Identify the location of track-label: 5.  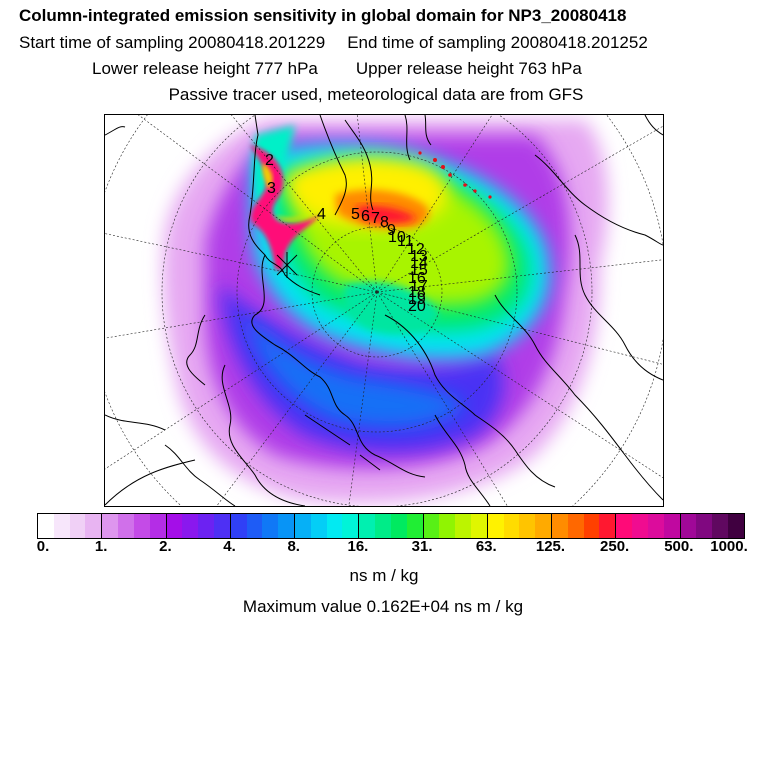
(355, 214).